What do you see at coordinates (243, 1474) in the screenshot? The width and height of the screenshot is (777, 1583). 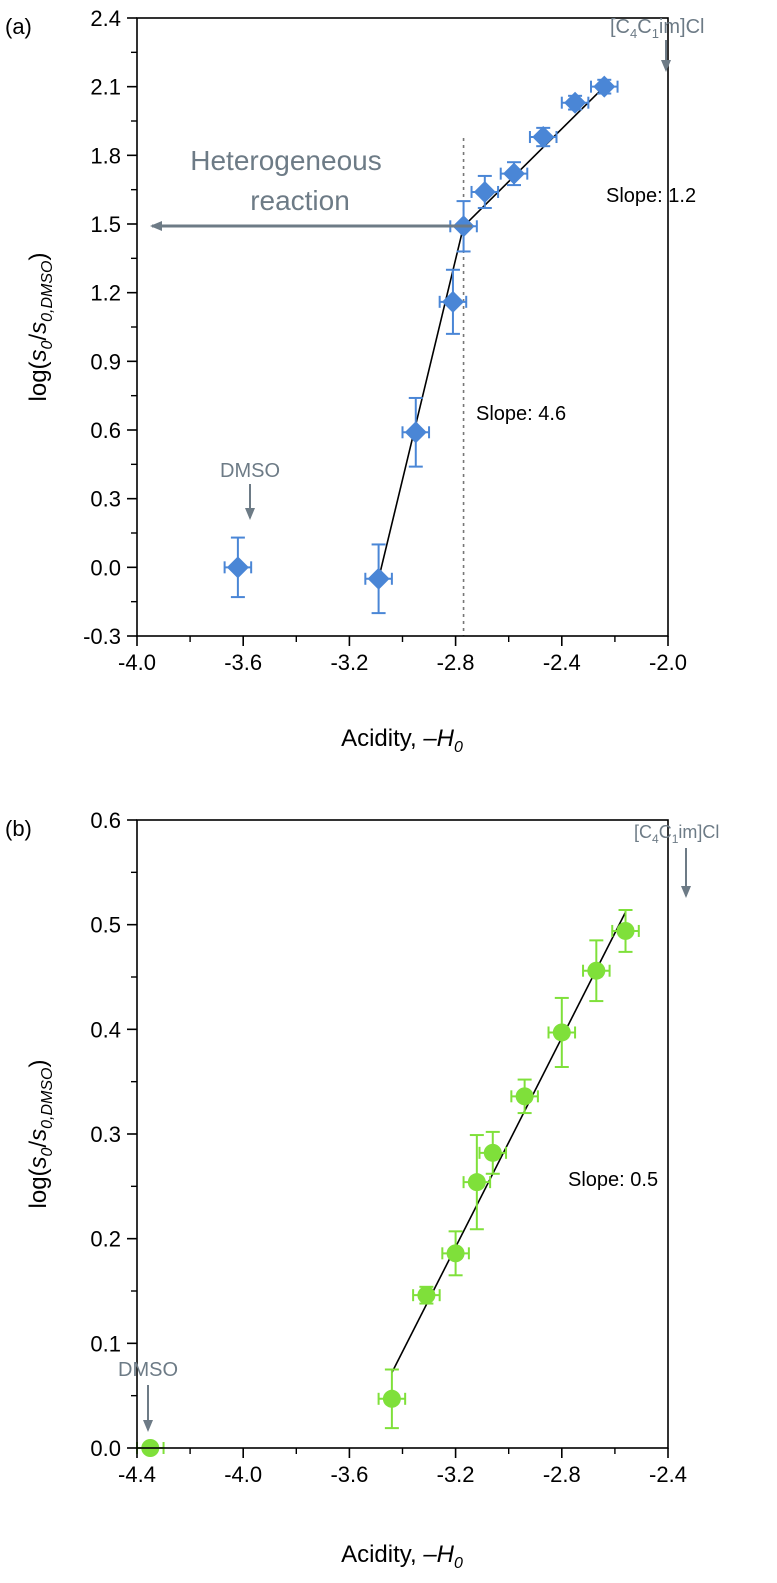 I see `b-x-tick-label: -4.0` at bounding box center [243, 1474].